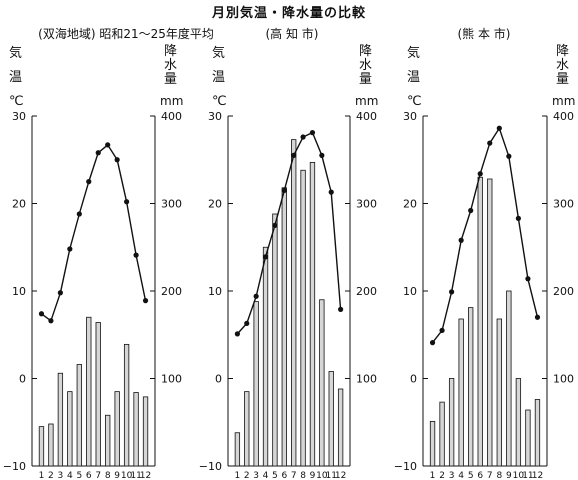 The image size is (578, 480). What do you see at coordinates (127, 475) in the screenshot?
I see `panel1-month-label-10: 10` at bounding box center [127, 475].